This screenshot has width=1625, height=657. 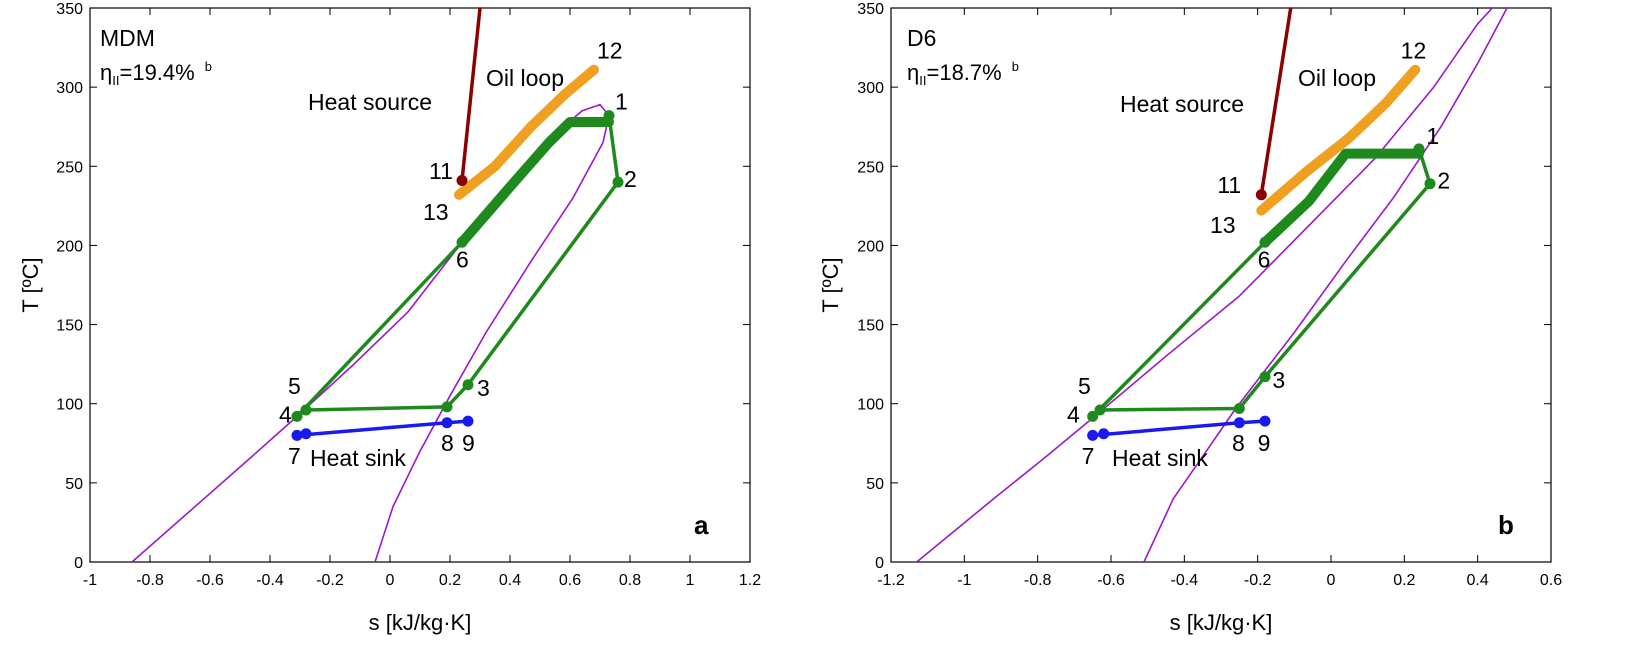 I want to click on panel-a-evaporator-line, so click(x=535, y=182).